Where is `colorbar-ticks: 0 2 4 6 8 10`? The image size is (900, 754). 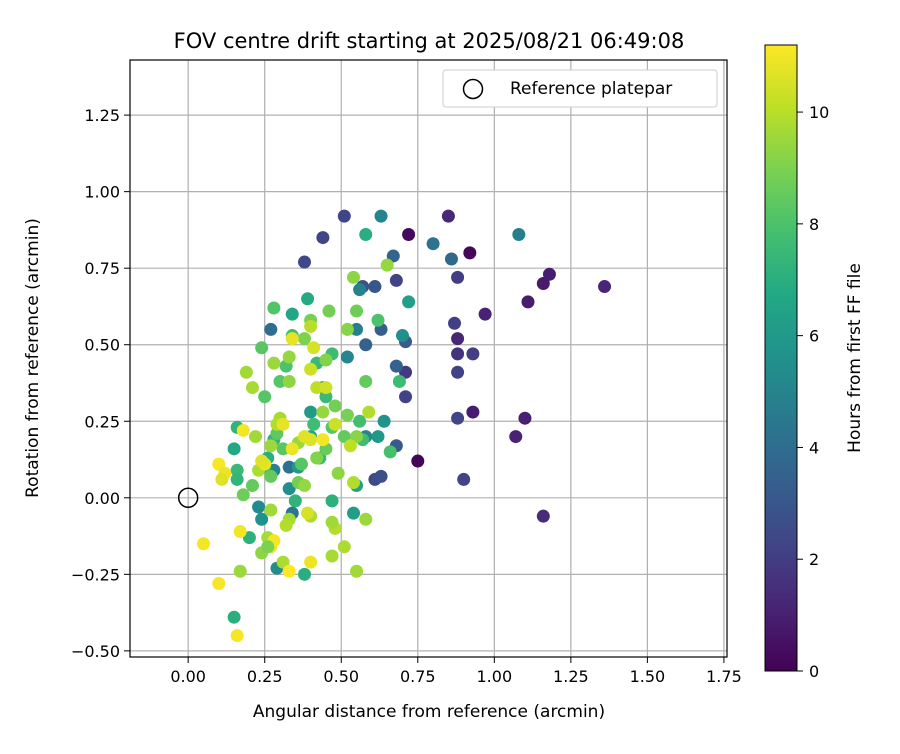 colorbar-ticks: 0 2 4 6 8 10 is located at coordinates (813, 392).